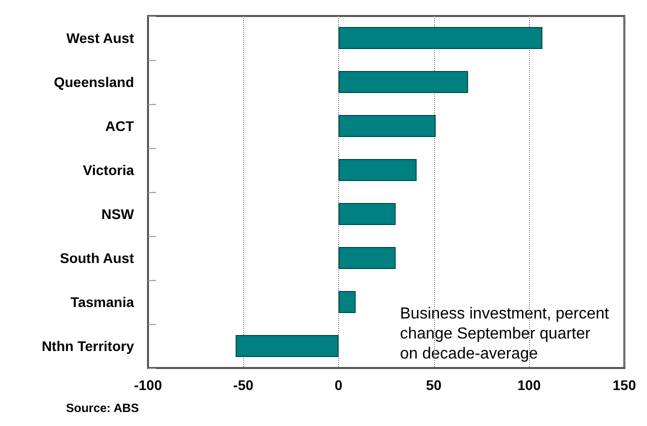 The image size is (647, 426). What do you see at coordinates (108, 170) in the screenshot?
I see `y-tick-label: Victoria` at bounding box center [108, 170].